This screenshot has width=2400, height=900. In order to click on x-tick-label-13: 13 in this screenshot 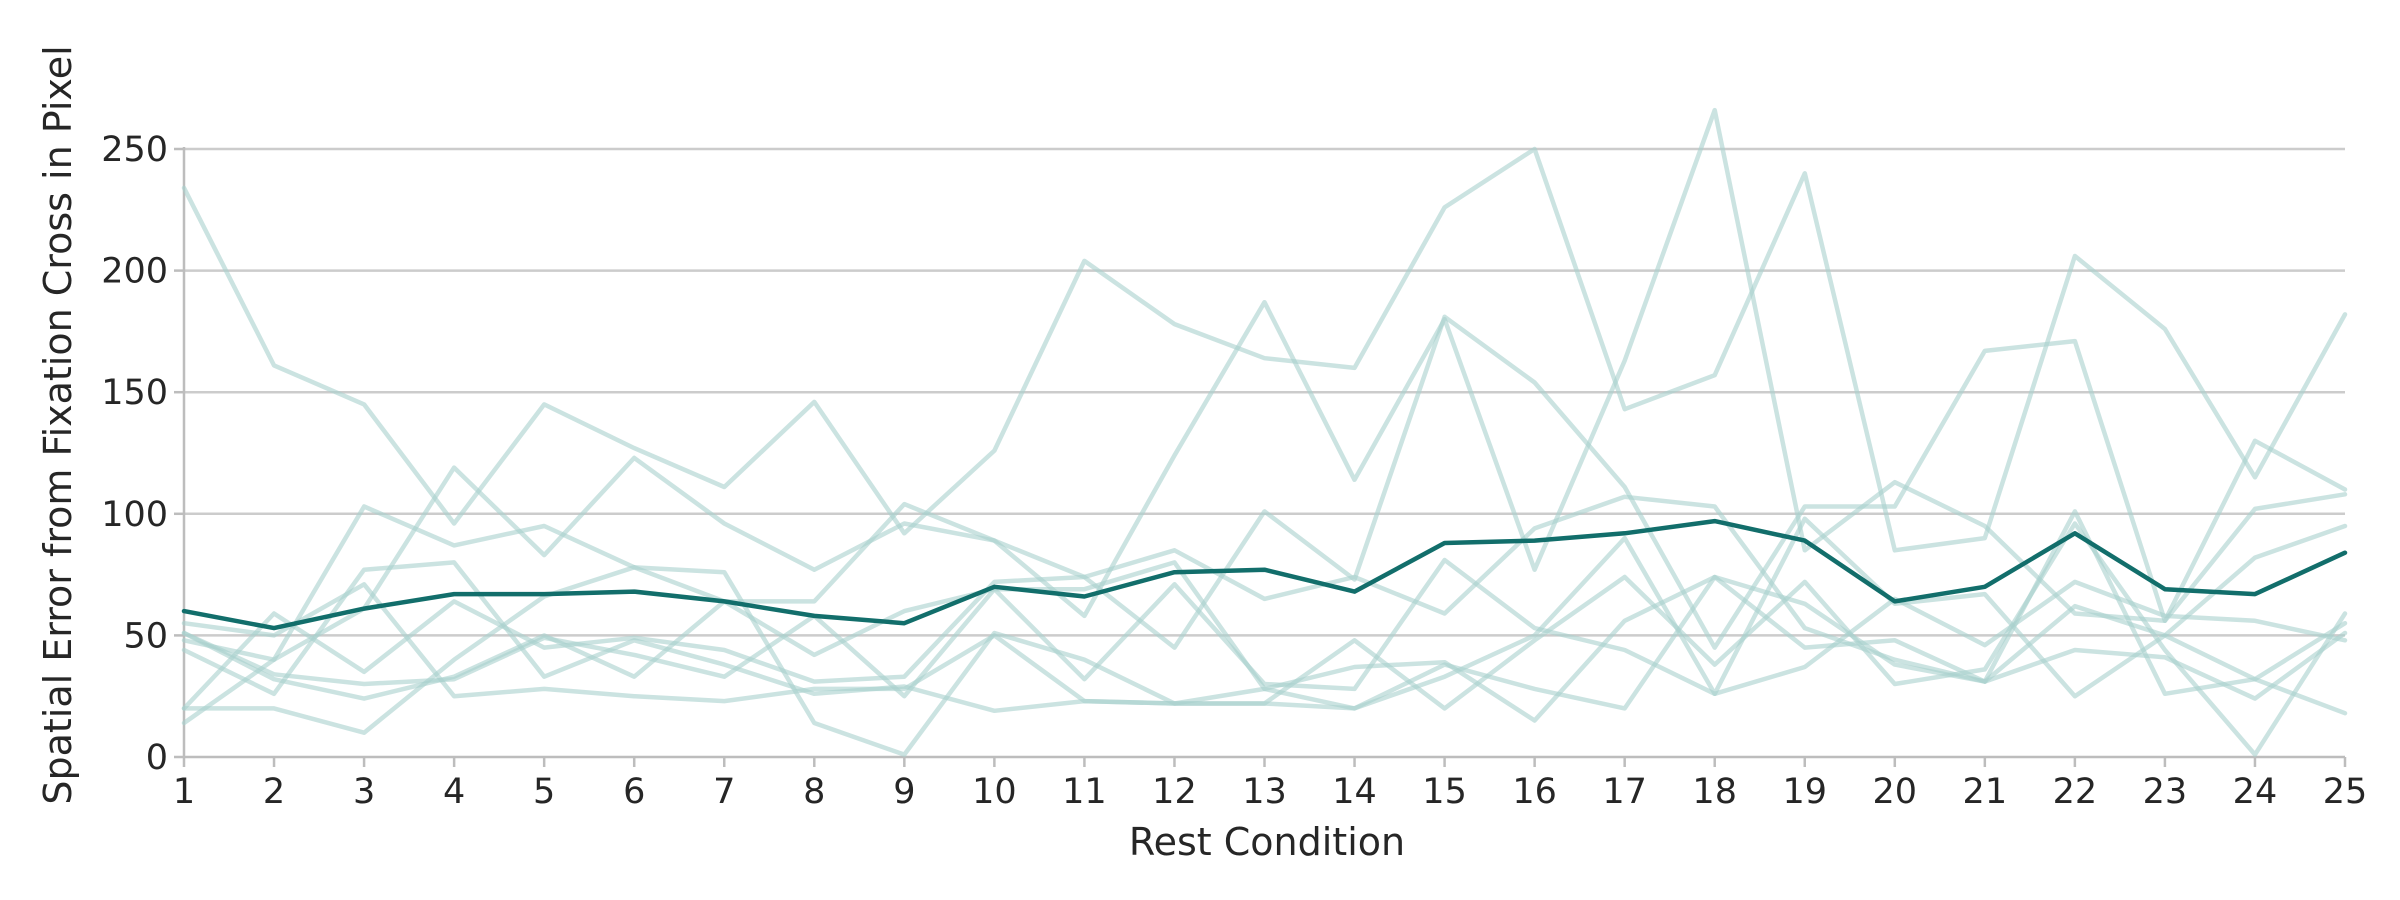, I will do `click(1264, 792)`.